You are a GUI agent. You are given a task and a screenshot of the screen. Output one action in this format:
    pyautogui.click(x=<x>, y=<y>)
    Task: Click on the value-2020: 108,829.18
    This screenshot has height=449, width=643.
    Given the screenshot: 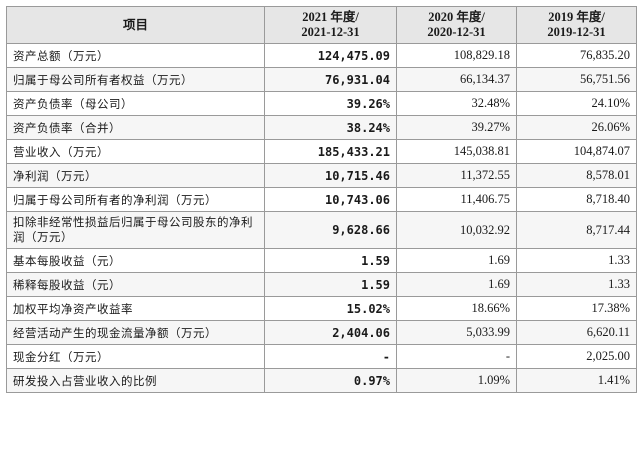 What is the action you would take?
    pyautogui.click(x=456, y=55)
    